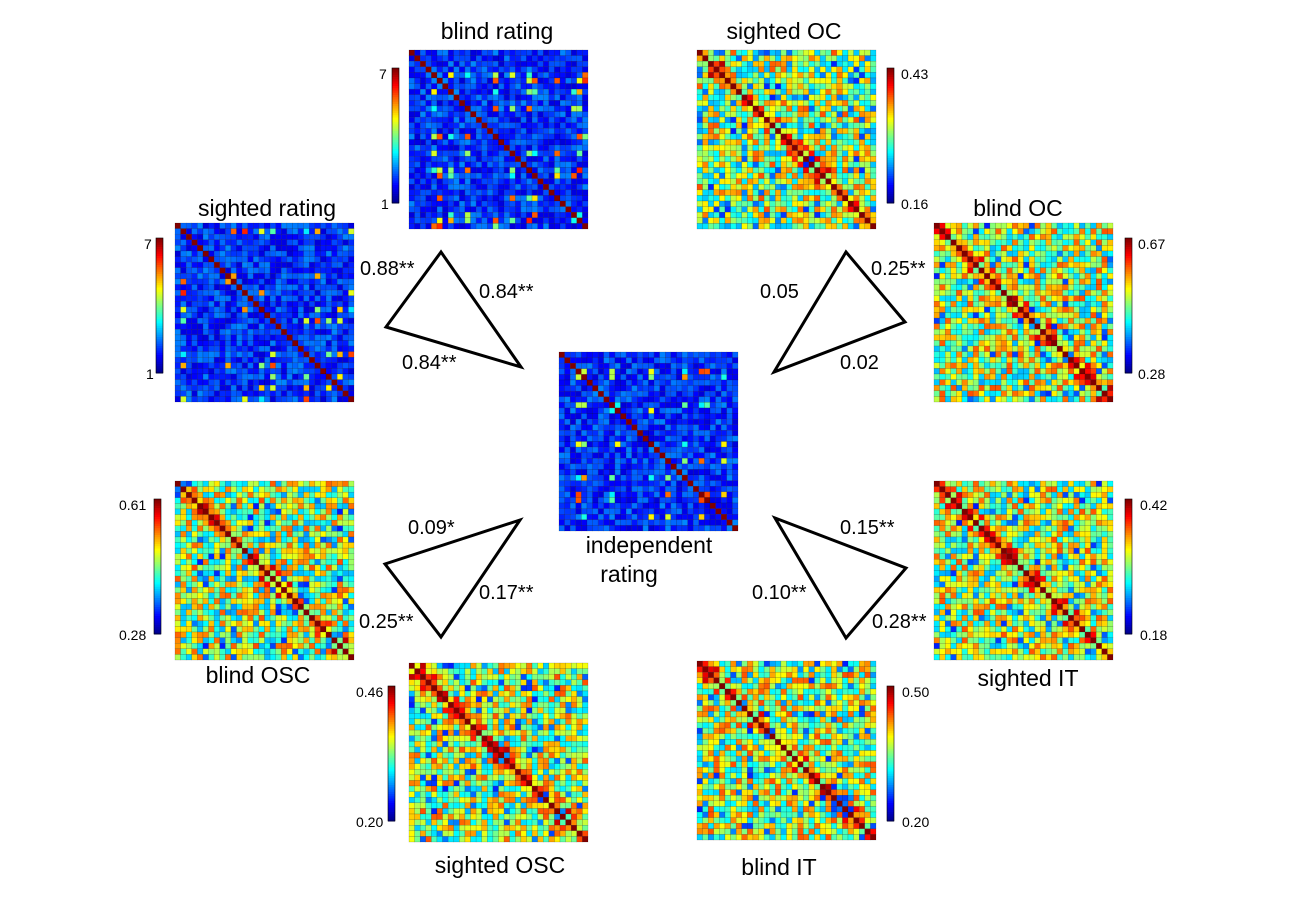 This screenshot has height=905, width=1290. What do you see at coordinates (916, 692) in the screenshot?
I see `cbar-max-blind-it: 0.50` at bounding box center [916, 692].